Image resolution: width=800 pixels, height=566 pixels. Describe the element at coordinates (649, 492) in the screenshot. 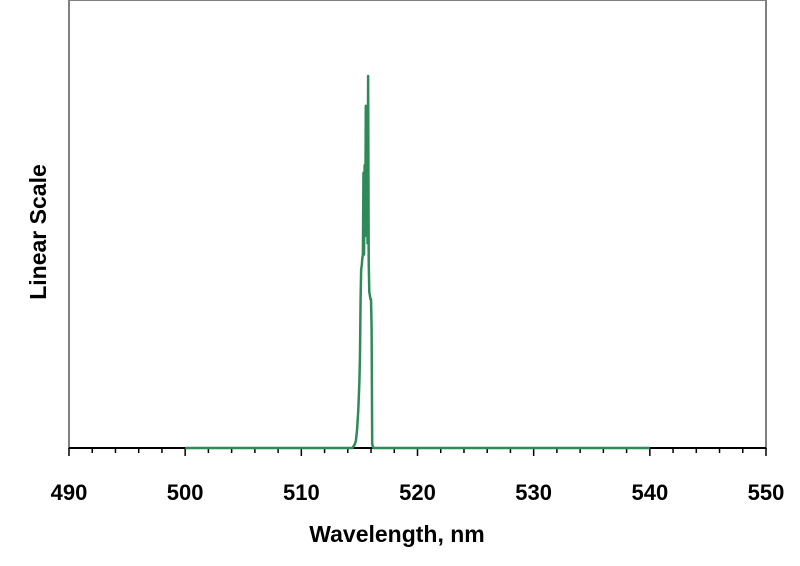

I see `x-tick-label: 540` at that location.